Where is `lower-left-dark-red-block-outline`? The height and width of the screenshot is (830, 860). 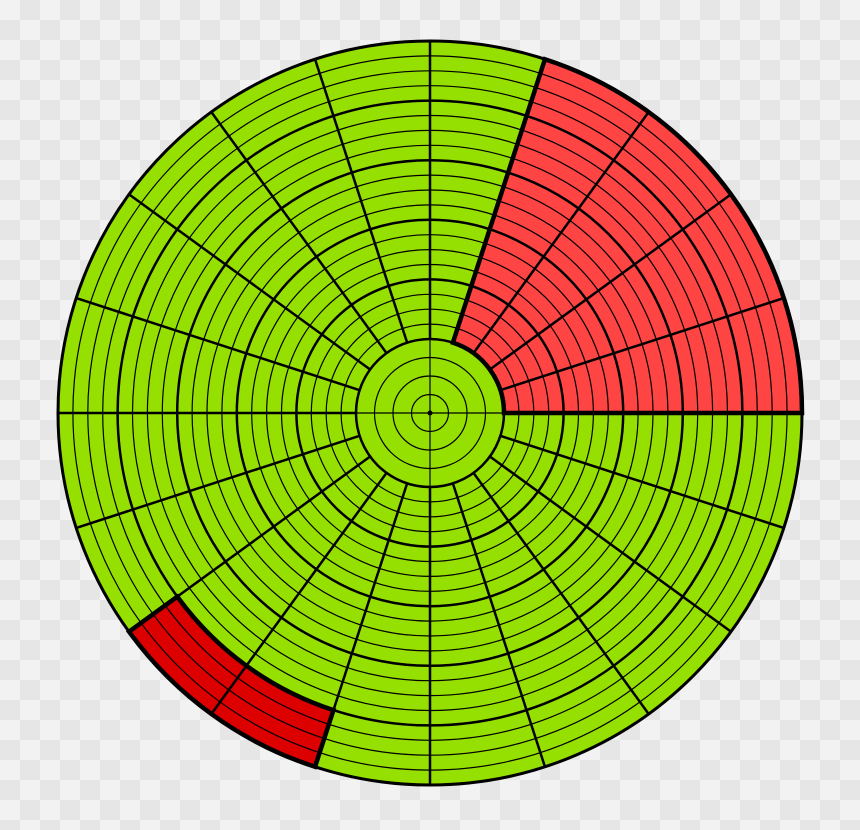 lower-left-dark-red-block-outline is located at coordinates (231, 681).